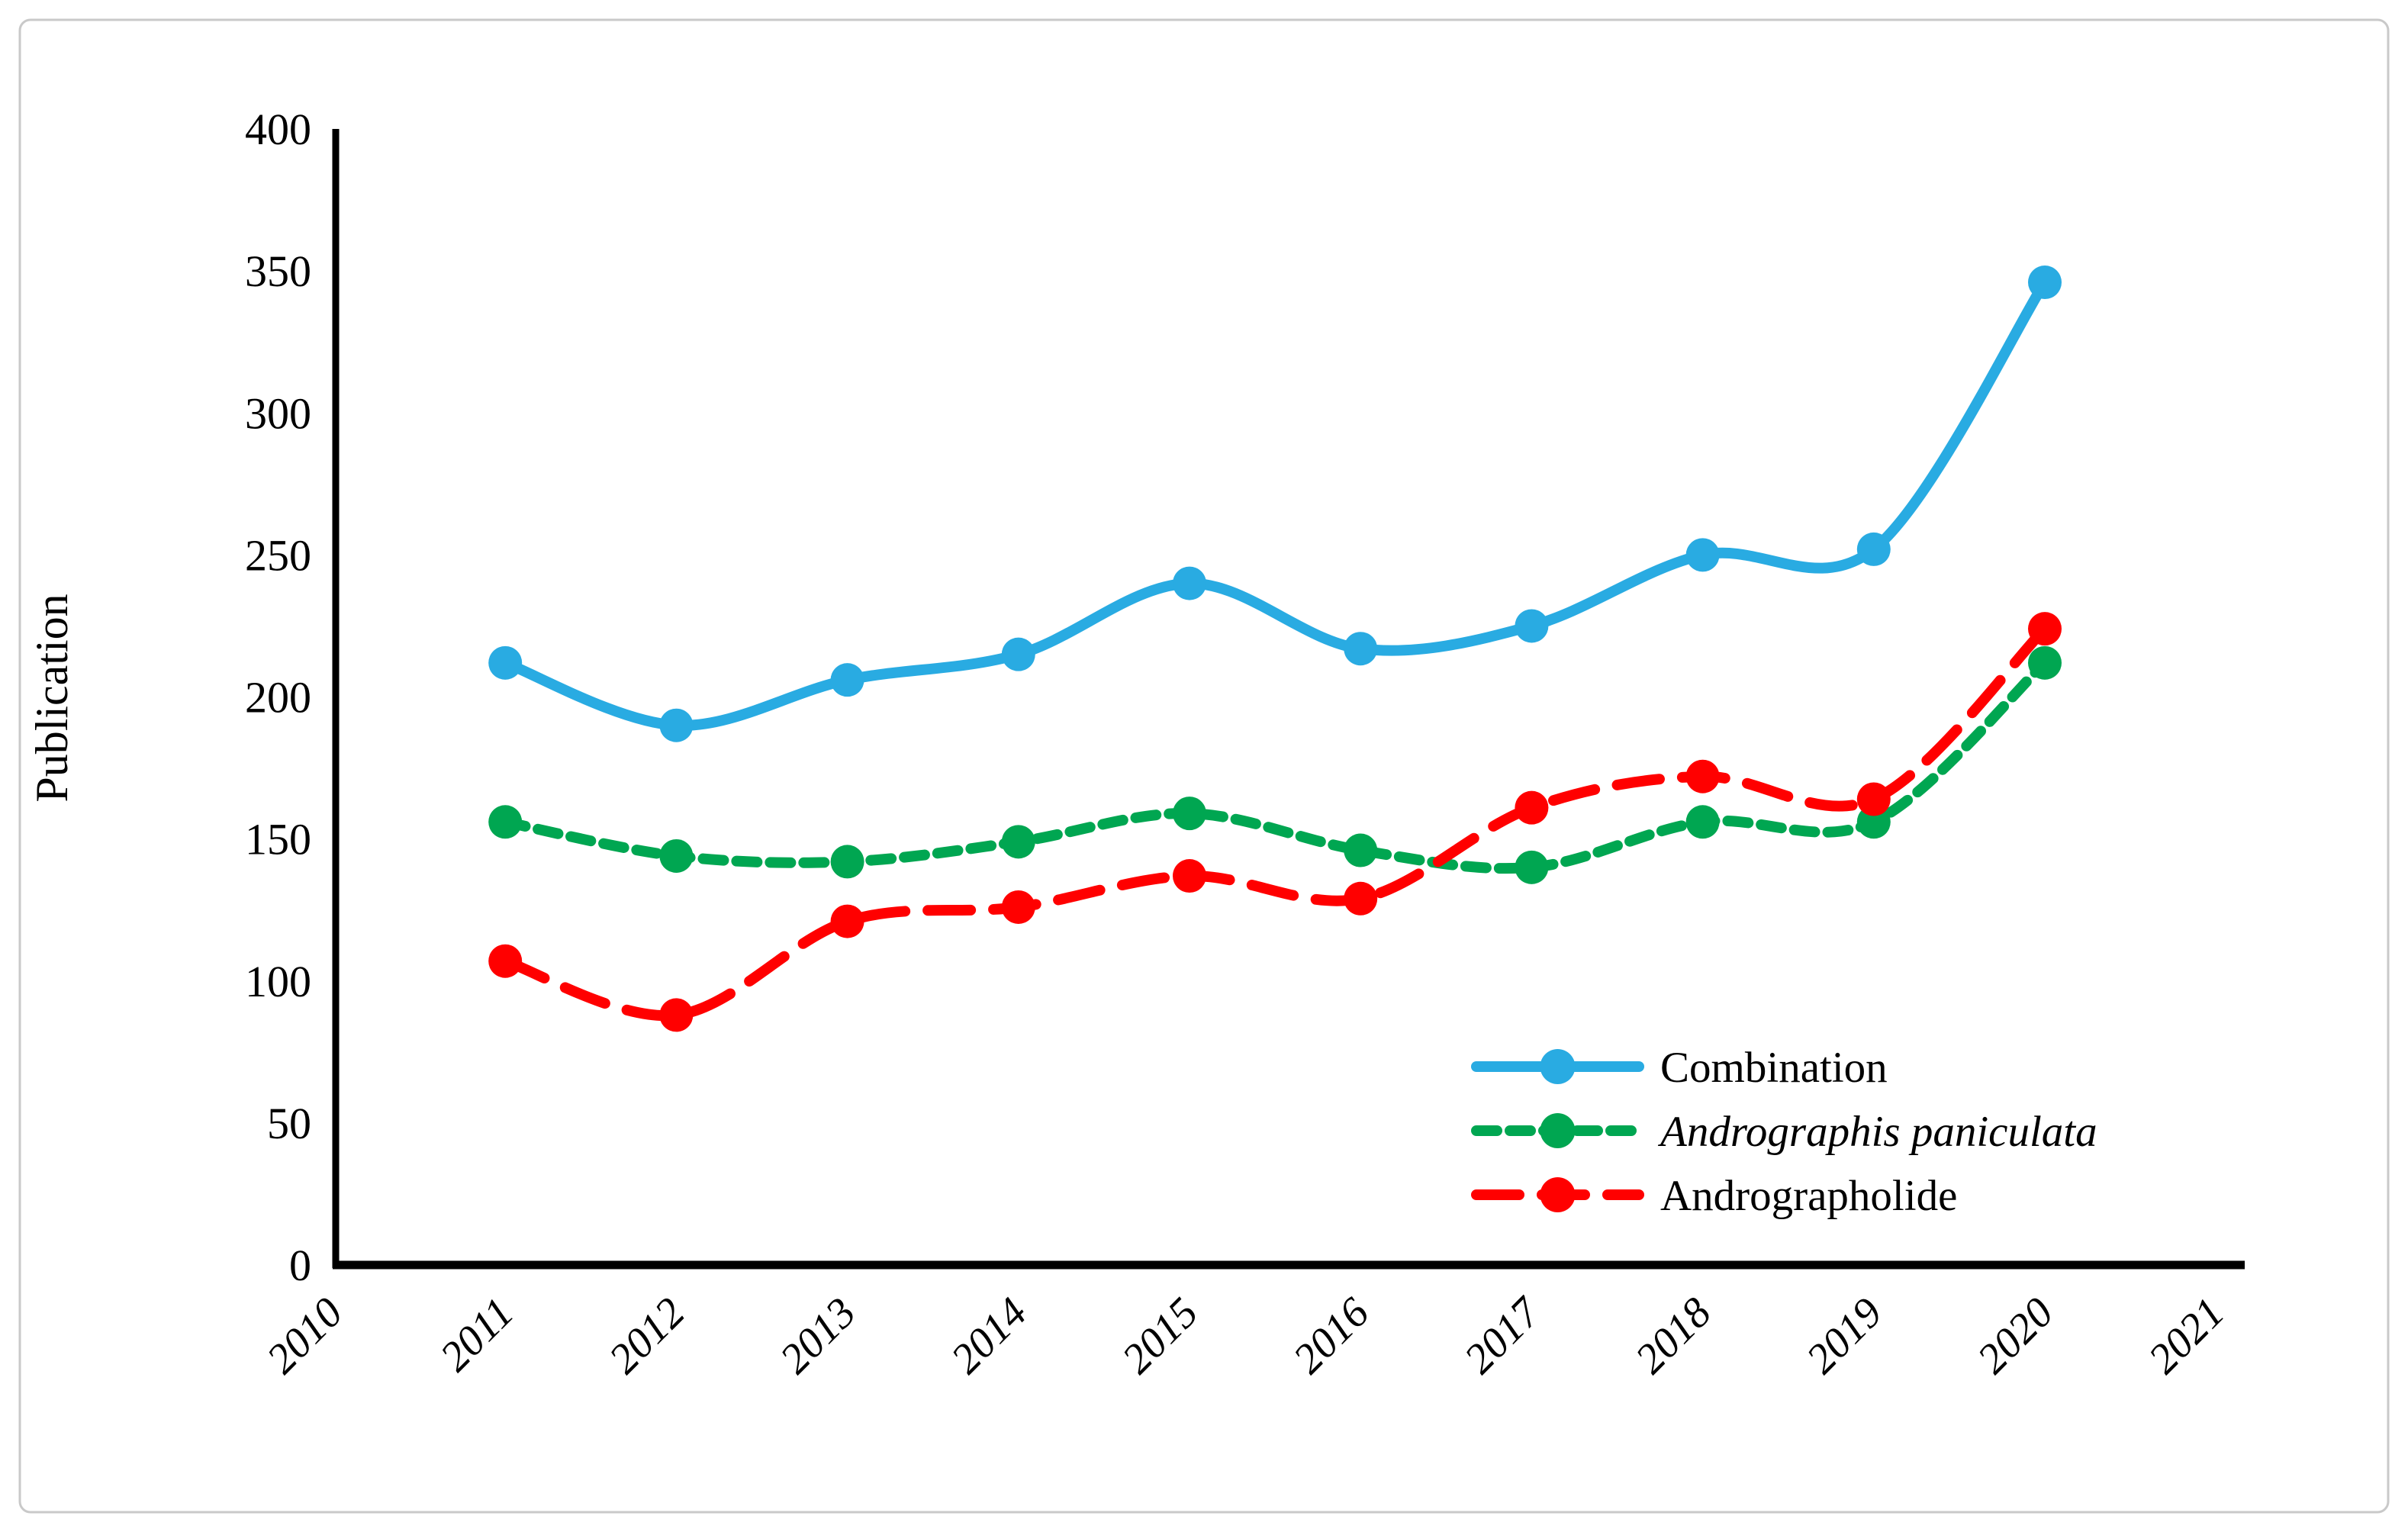 This screenshot has height=1532, width=2408. Describe the element at coordinates (1877, 1132) in the screenshot. I see `legend-label: Andrographis paniculata` at that location.